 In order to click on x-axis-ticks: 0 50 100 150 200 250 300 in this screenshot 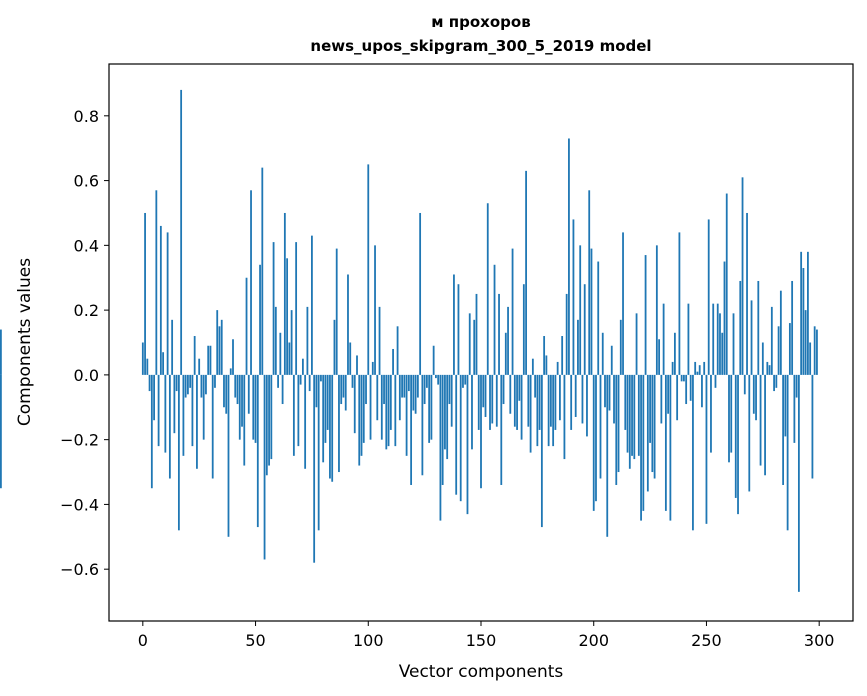, I will do `click(486, 635)`.